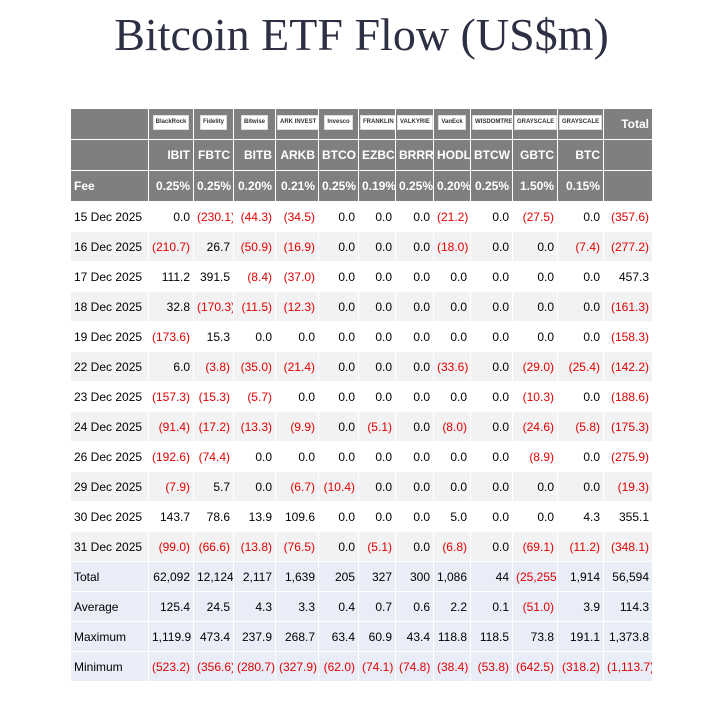 The width and height of the screenshot is (723, 710). What do you see at coordinates (254, 366) in the screenshot?
I see `cell: (35.0)` at bounding box center [254, 366].